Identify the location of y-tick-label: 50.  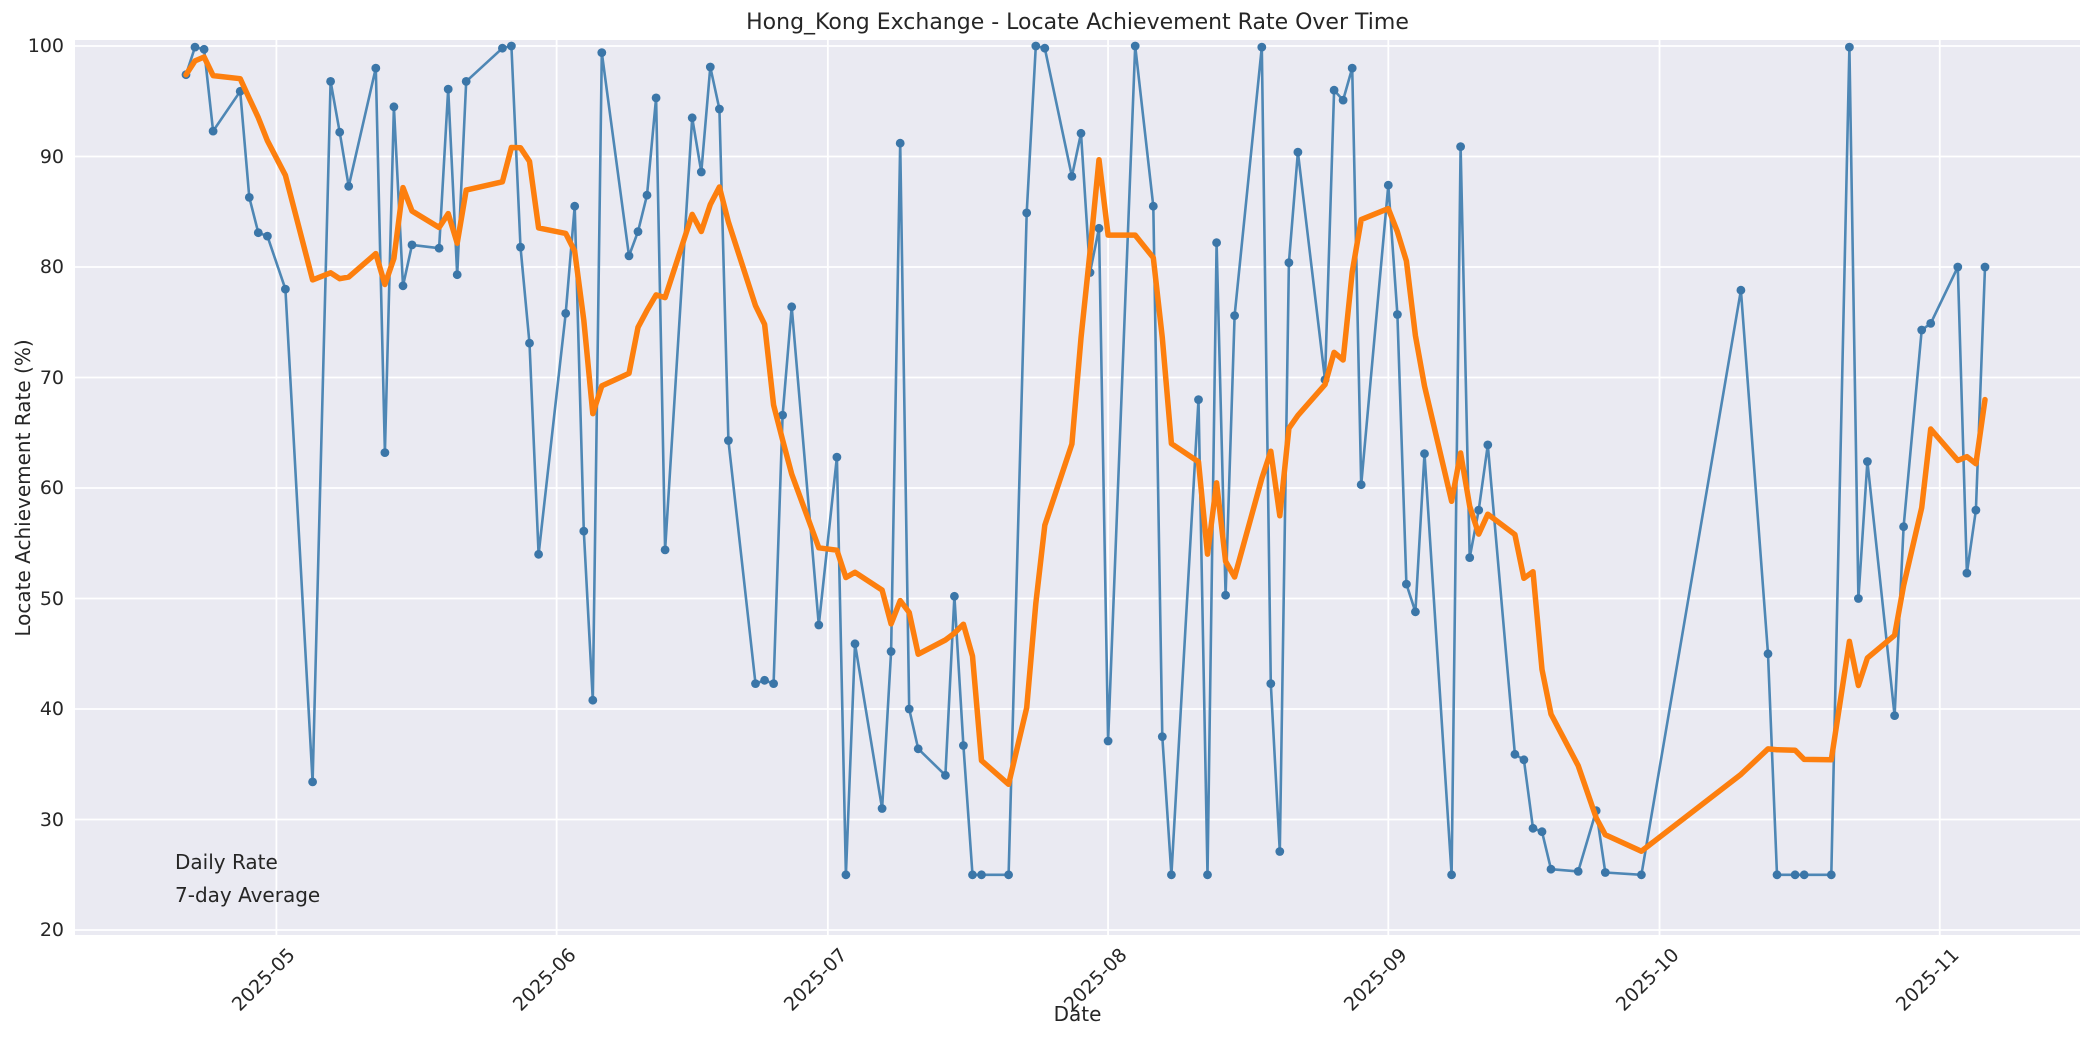
(51, 598).